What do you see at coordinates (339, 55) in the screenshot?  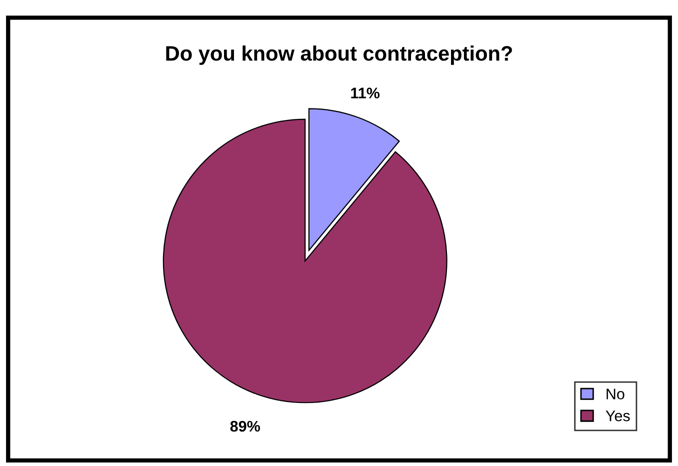 I see `chart-title: Do you know about contraception?` at bounding box center [339, 55].